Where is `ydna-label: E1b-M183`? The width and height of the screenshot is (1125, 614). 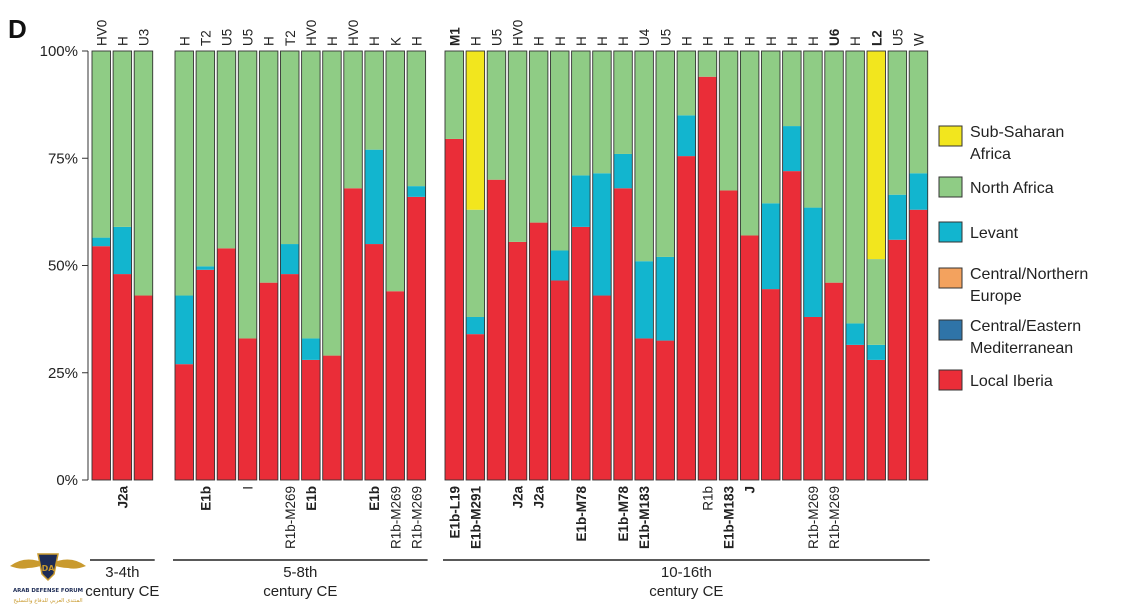
ydna-label: E1b-M183 is located at coordinates (644, 518).